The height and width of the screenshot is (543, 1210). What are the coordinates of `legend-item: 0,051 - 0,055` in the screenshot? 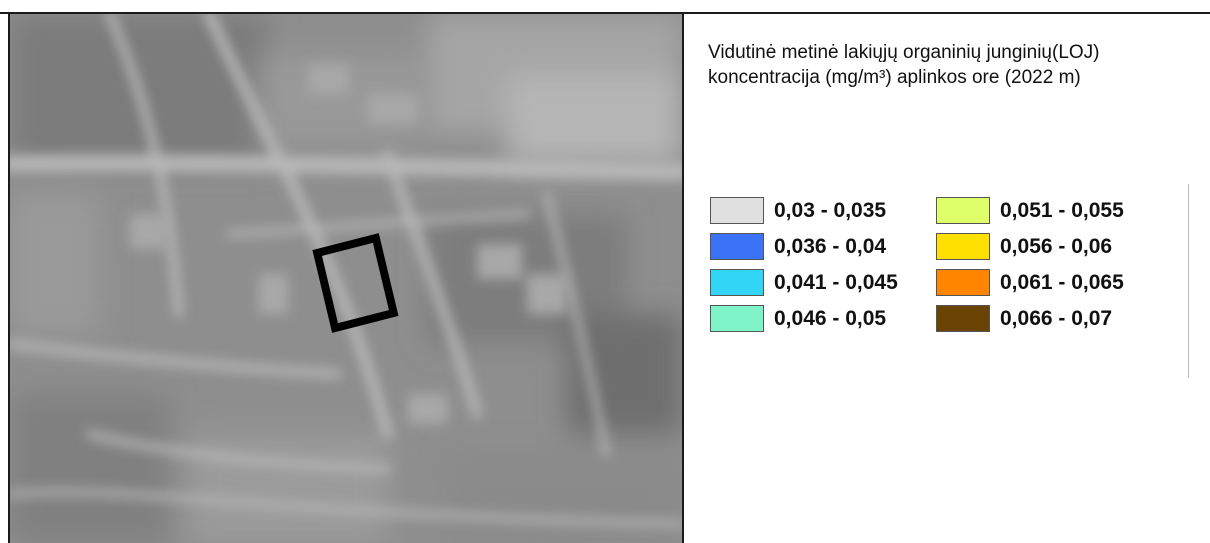 It's located at (1046, 210).